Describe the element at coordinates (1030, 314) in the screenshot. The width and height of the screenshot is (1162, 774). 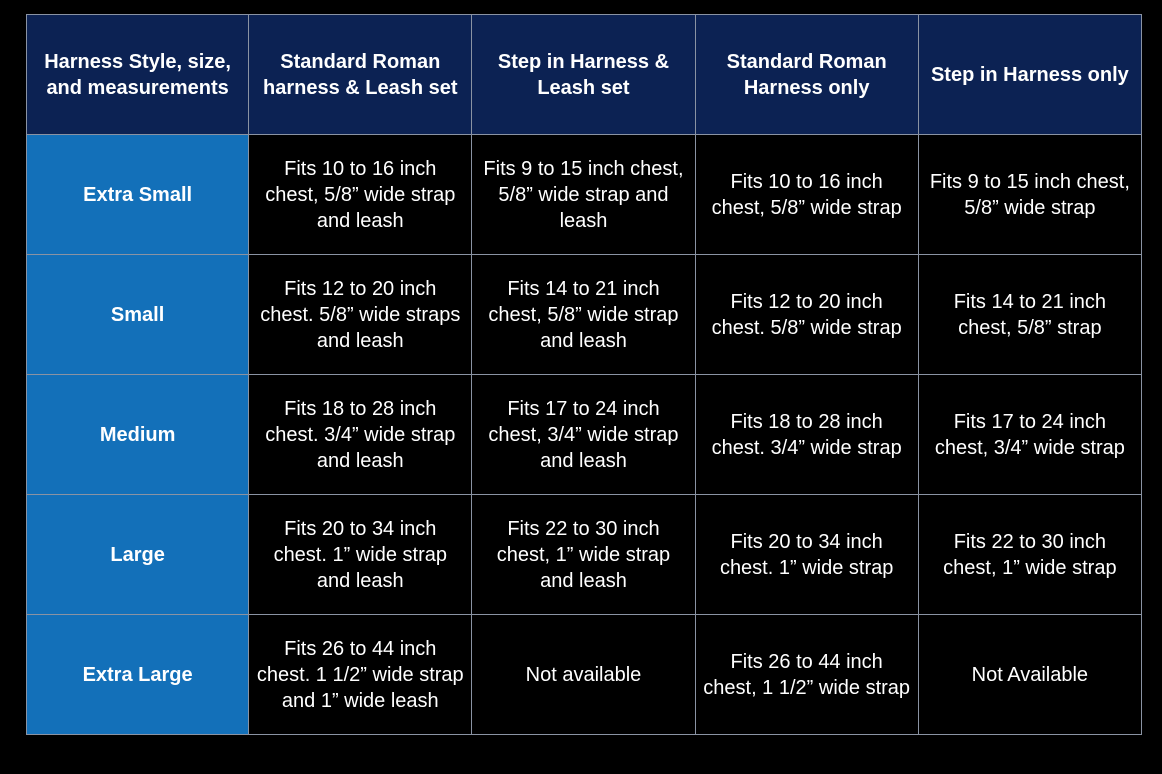
I see `table-cell: Fits 14 to 21 inch chest, 5/8” strap` at that location.